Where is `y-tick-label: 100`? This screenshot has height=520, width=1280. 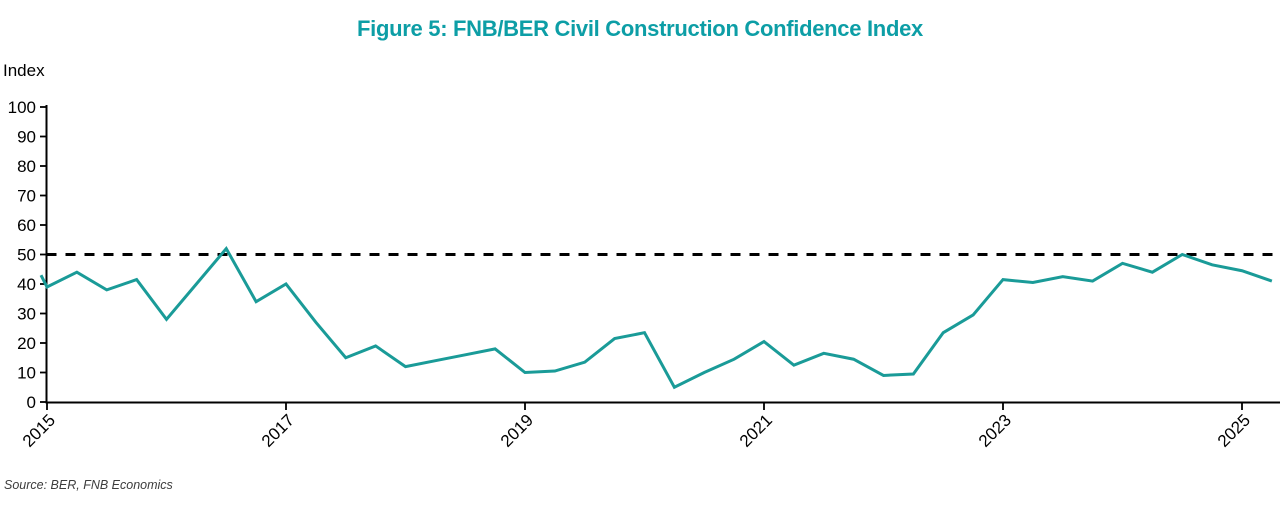 y-tick-label: 100 is located at coordinates (22, 107).